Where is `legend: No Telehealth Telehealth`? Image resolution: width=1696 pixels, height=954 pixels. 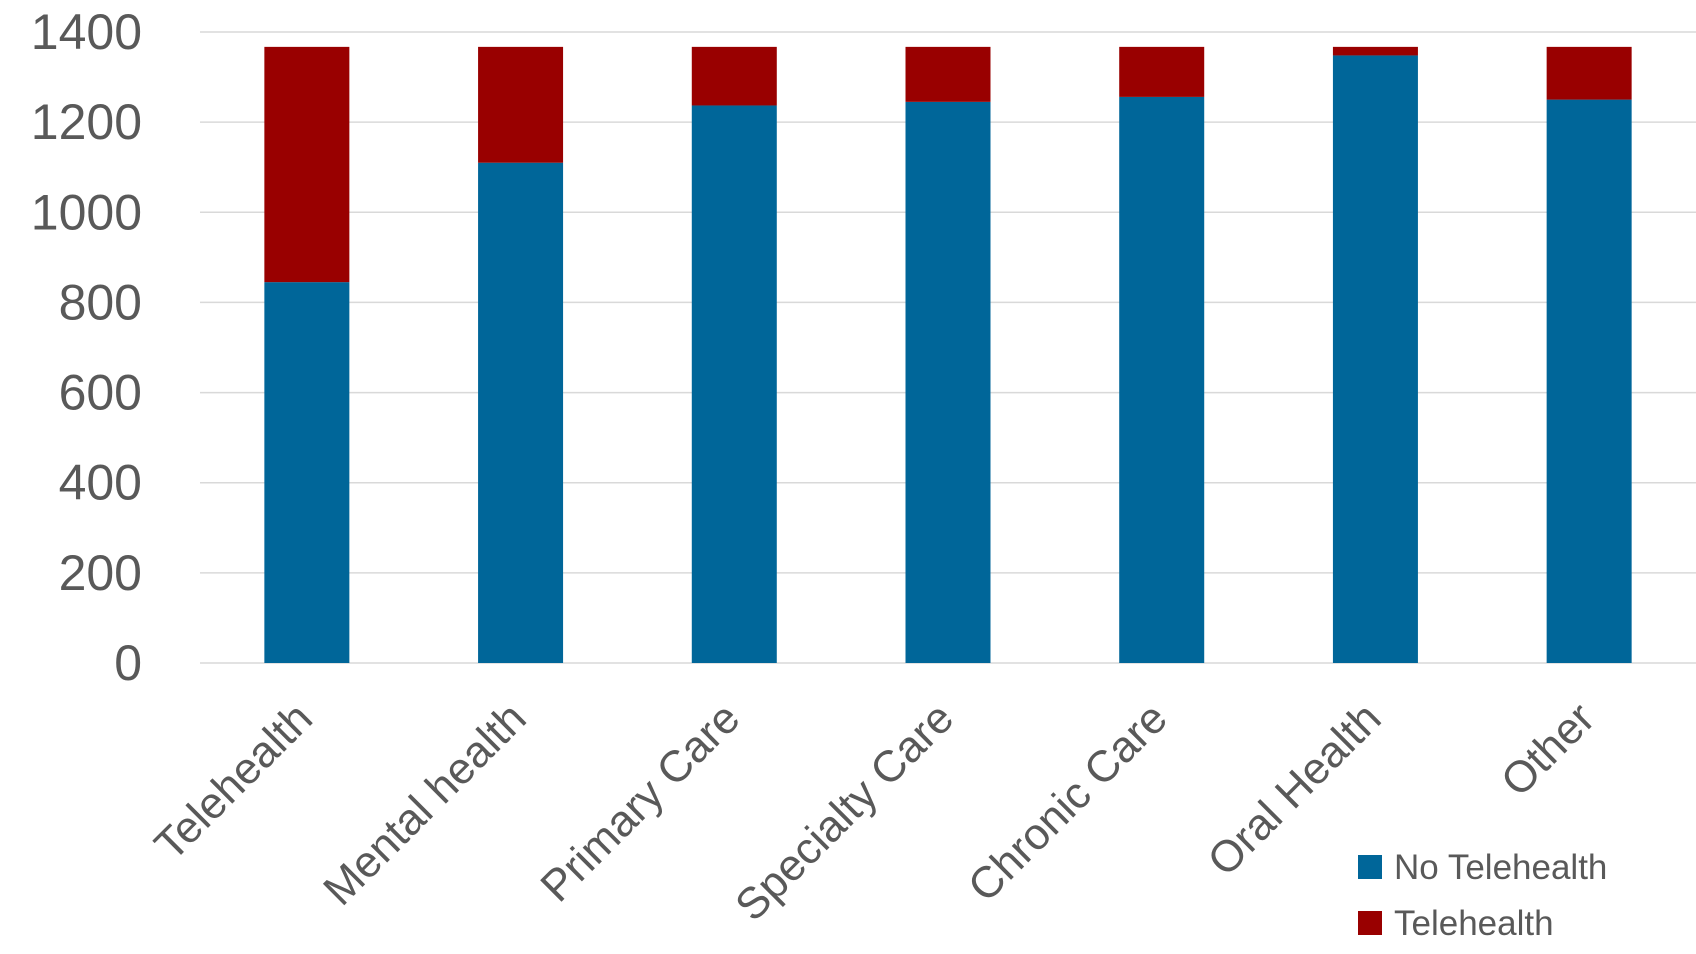 legend: No Telehealth Telehealth is located at coordinates (1482, 895).